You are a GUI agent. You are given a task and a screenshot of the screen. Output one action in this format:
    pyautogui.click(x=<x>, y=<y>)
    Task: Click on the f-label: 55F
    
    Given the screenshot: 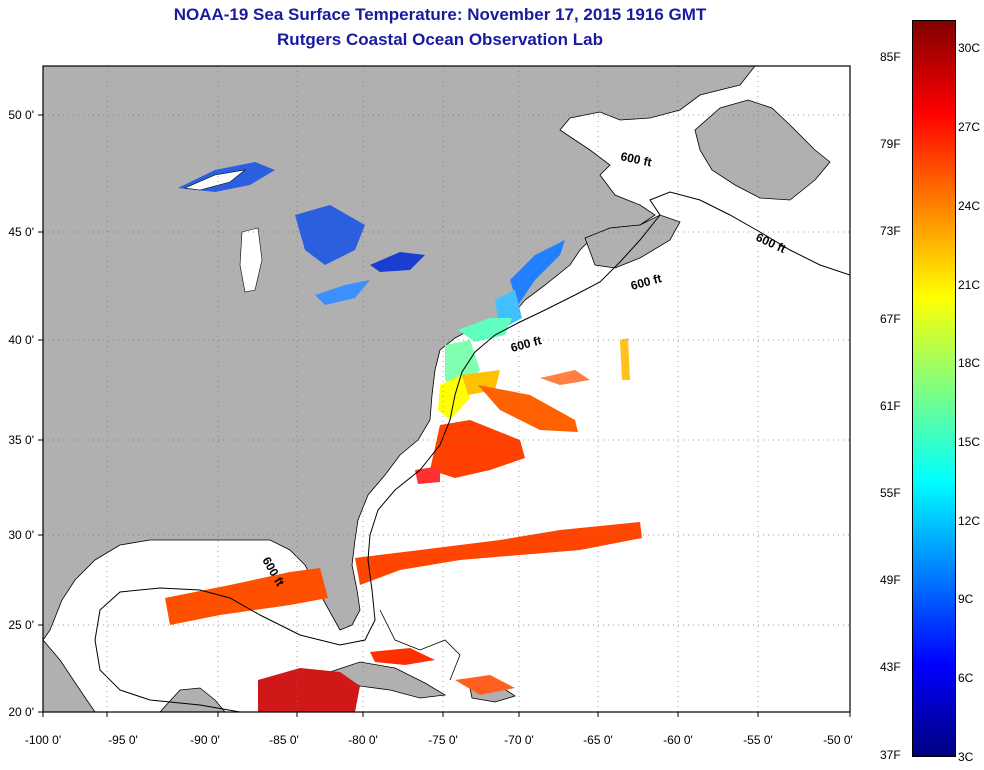 What is the action you would take?
    pyautogui.click(x=890, y=493)
    